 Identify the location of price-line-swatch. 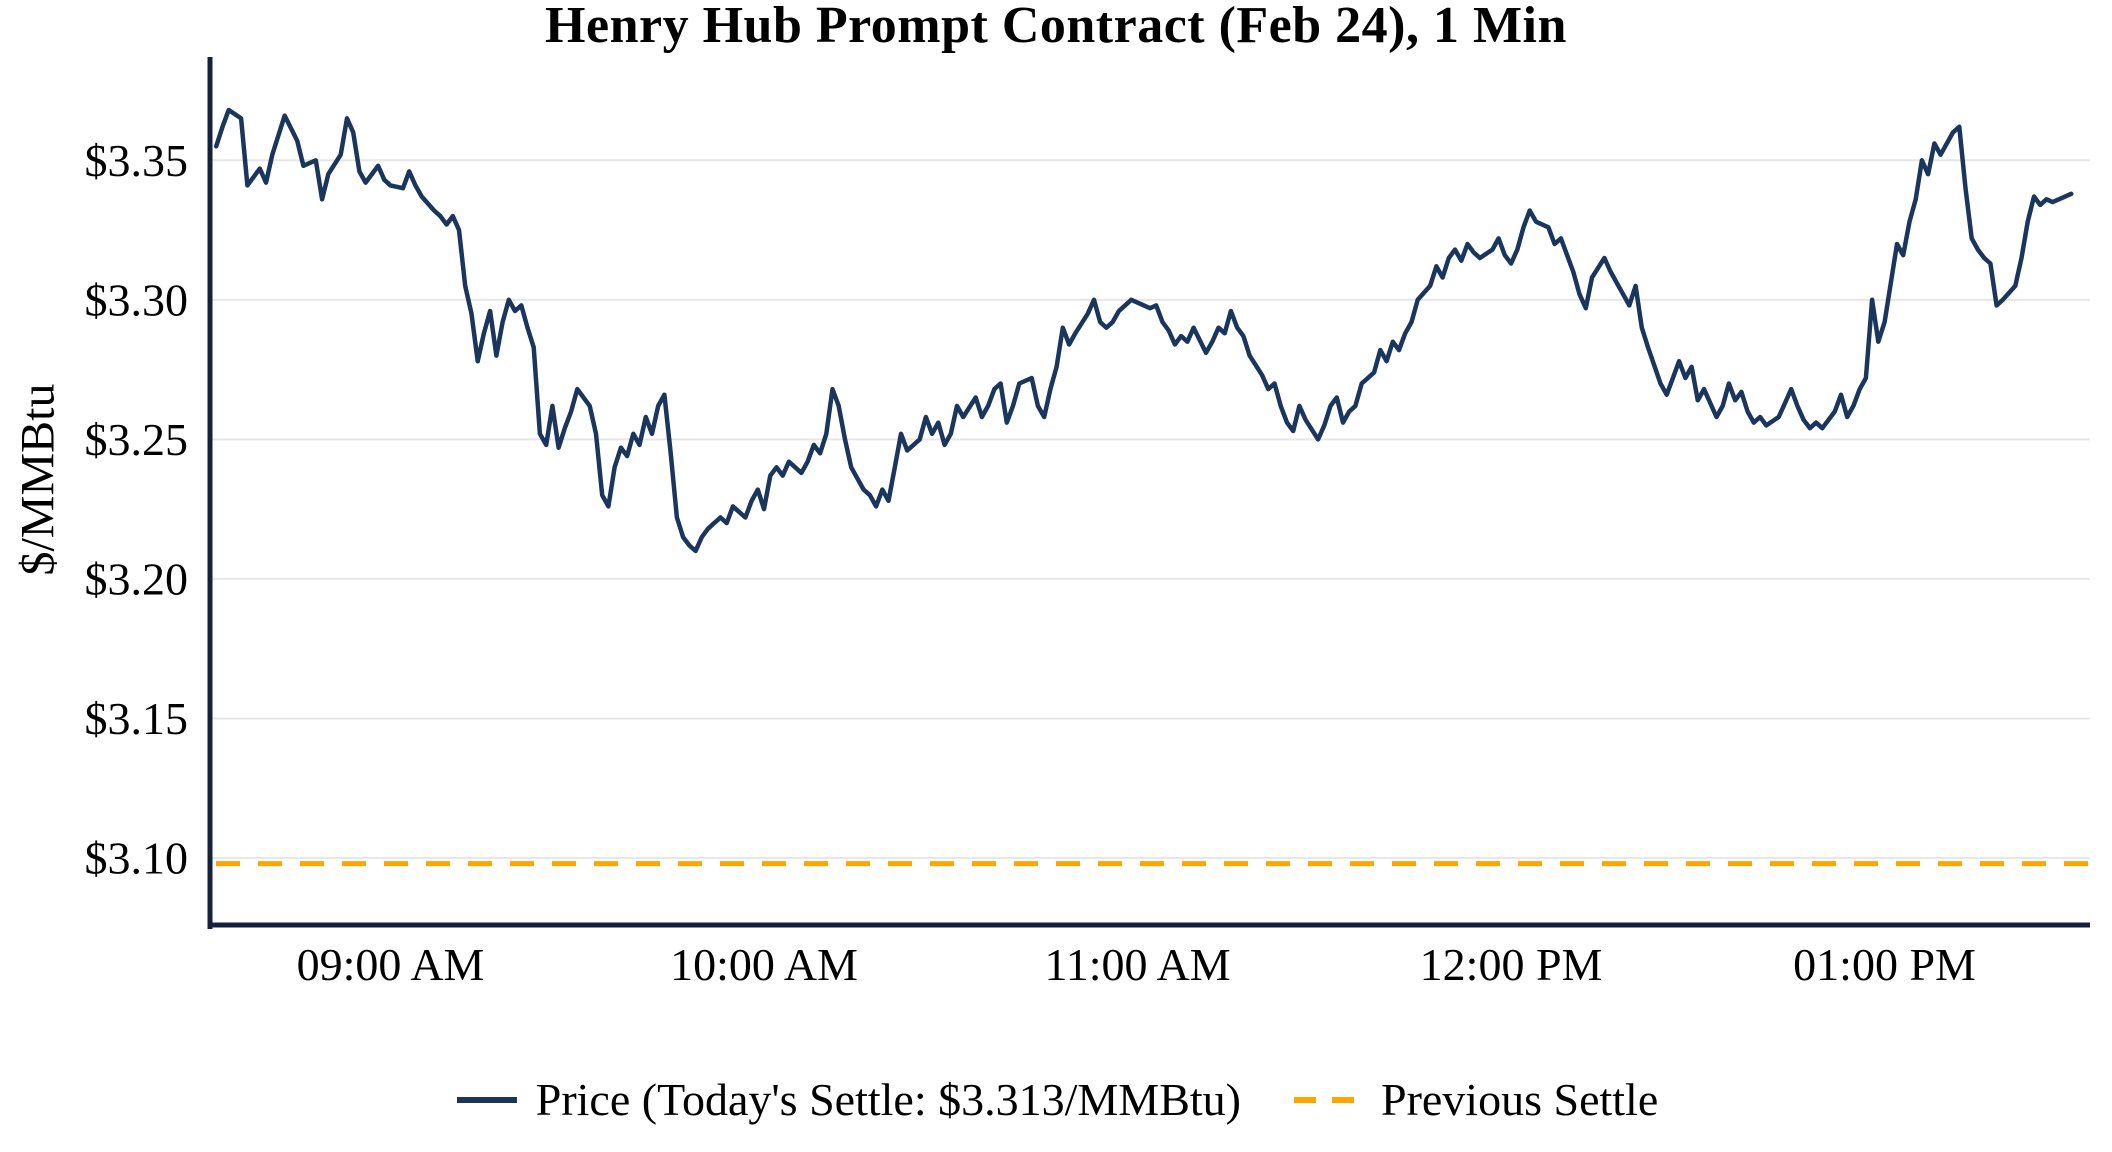
(486, 1099).